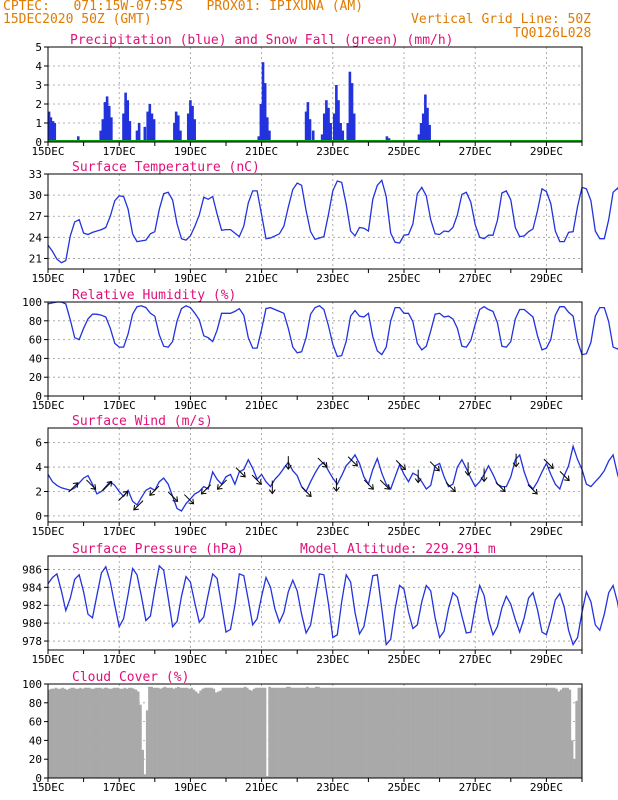 Image resolution: width=618 pixels, height=800 pixels. What do you see at coordinates (130, 677) in the screenshot?
I see `cloud-title: Cloud Cover (%)` at bounding box center [130, 677].